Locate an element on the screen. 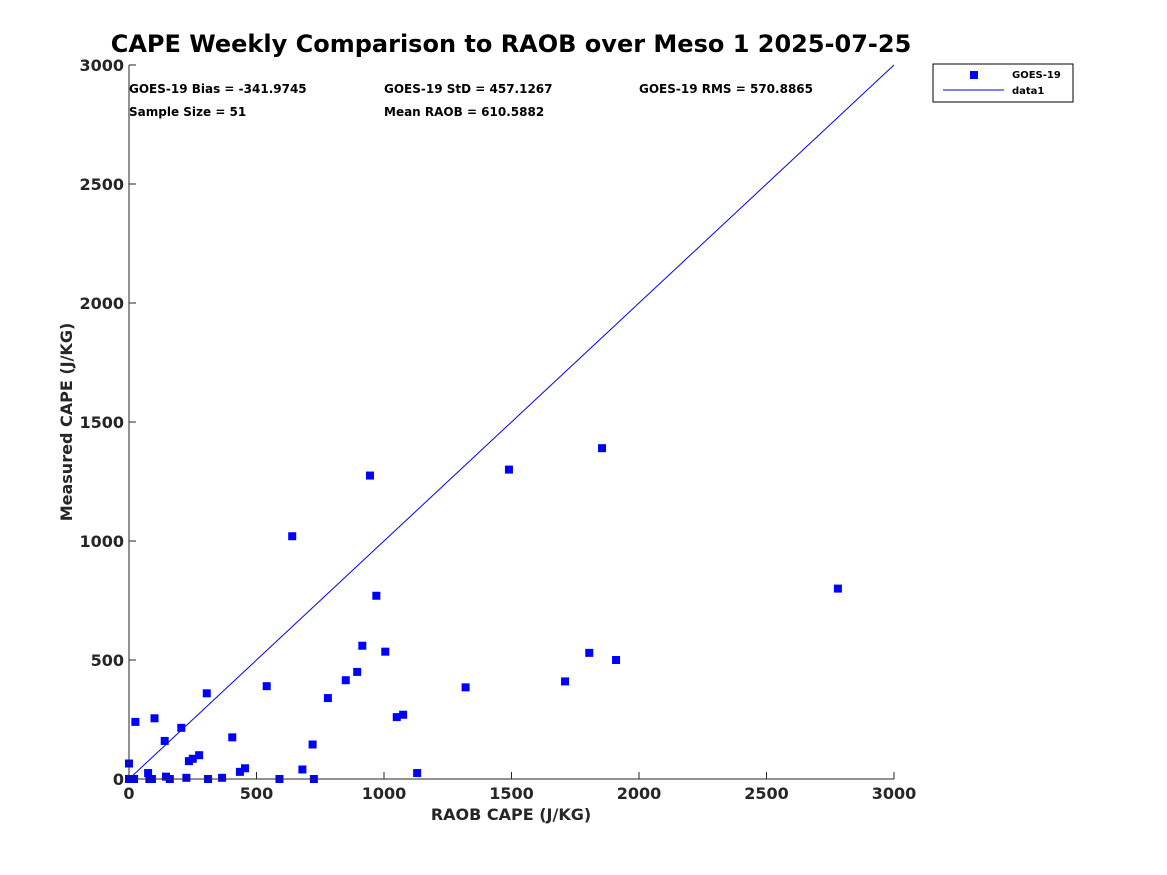  legend: GOES-19 data1 is located at coordinates (1003, 83).